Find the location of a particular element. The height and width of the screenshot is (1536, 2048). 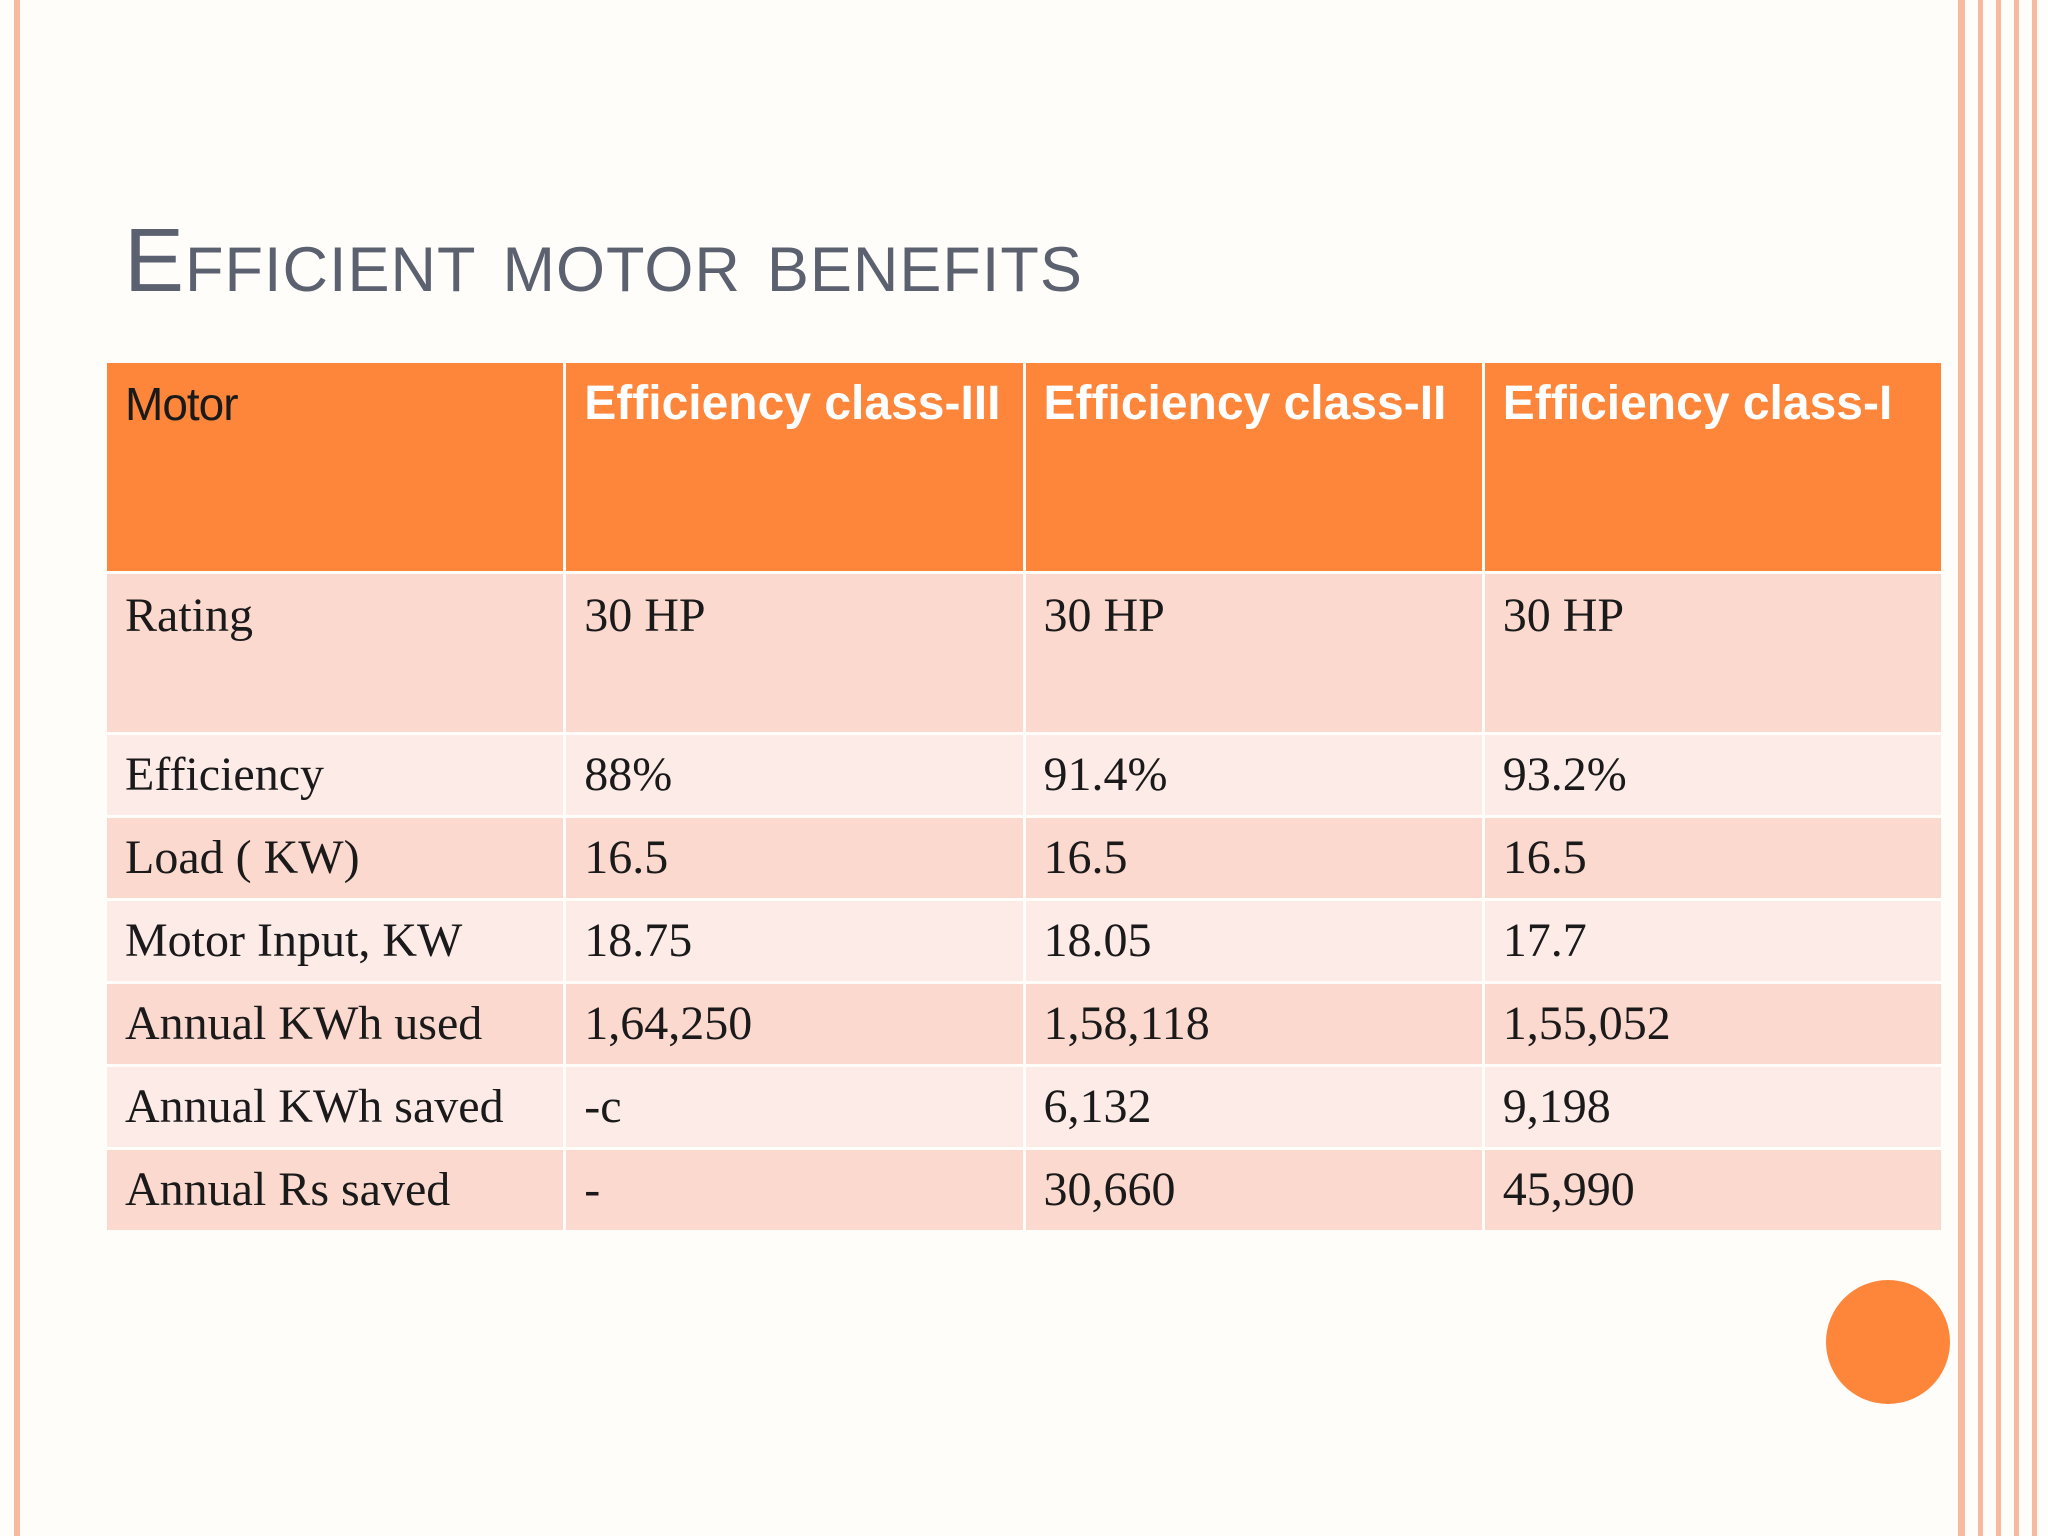

table-cell: 1,58,118 is located at coordinates (1253, 1024).